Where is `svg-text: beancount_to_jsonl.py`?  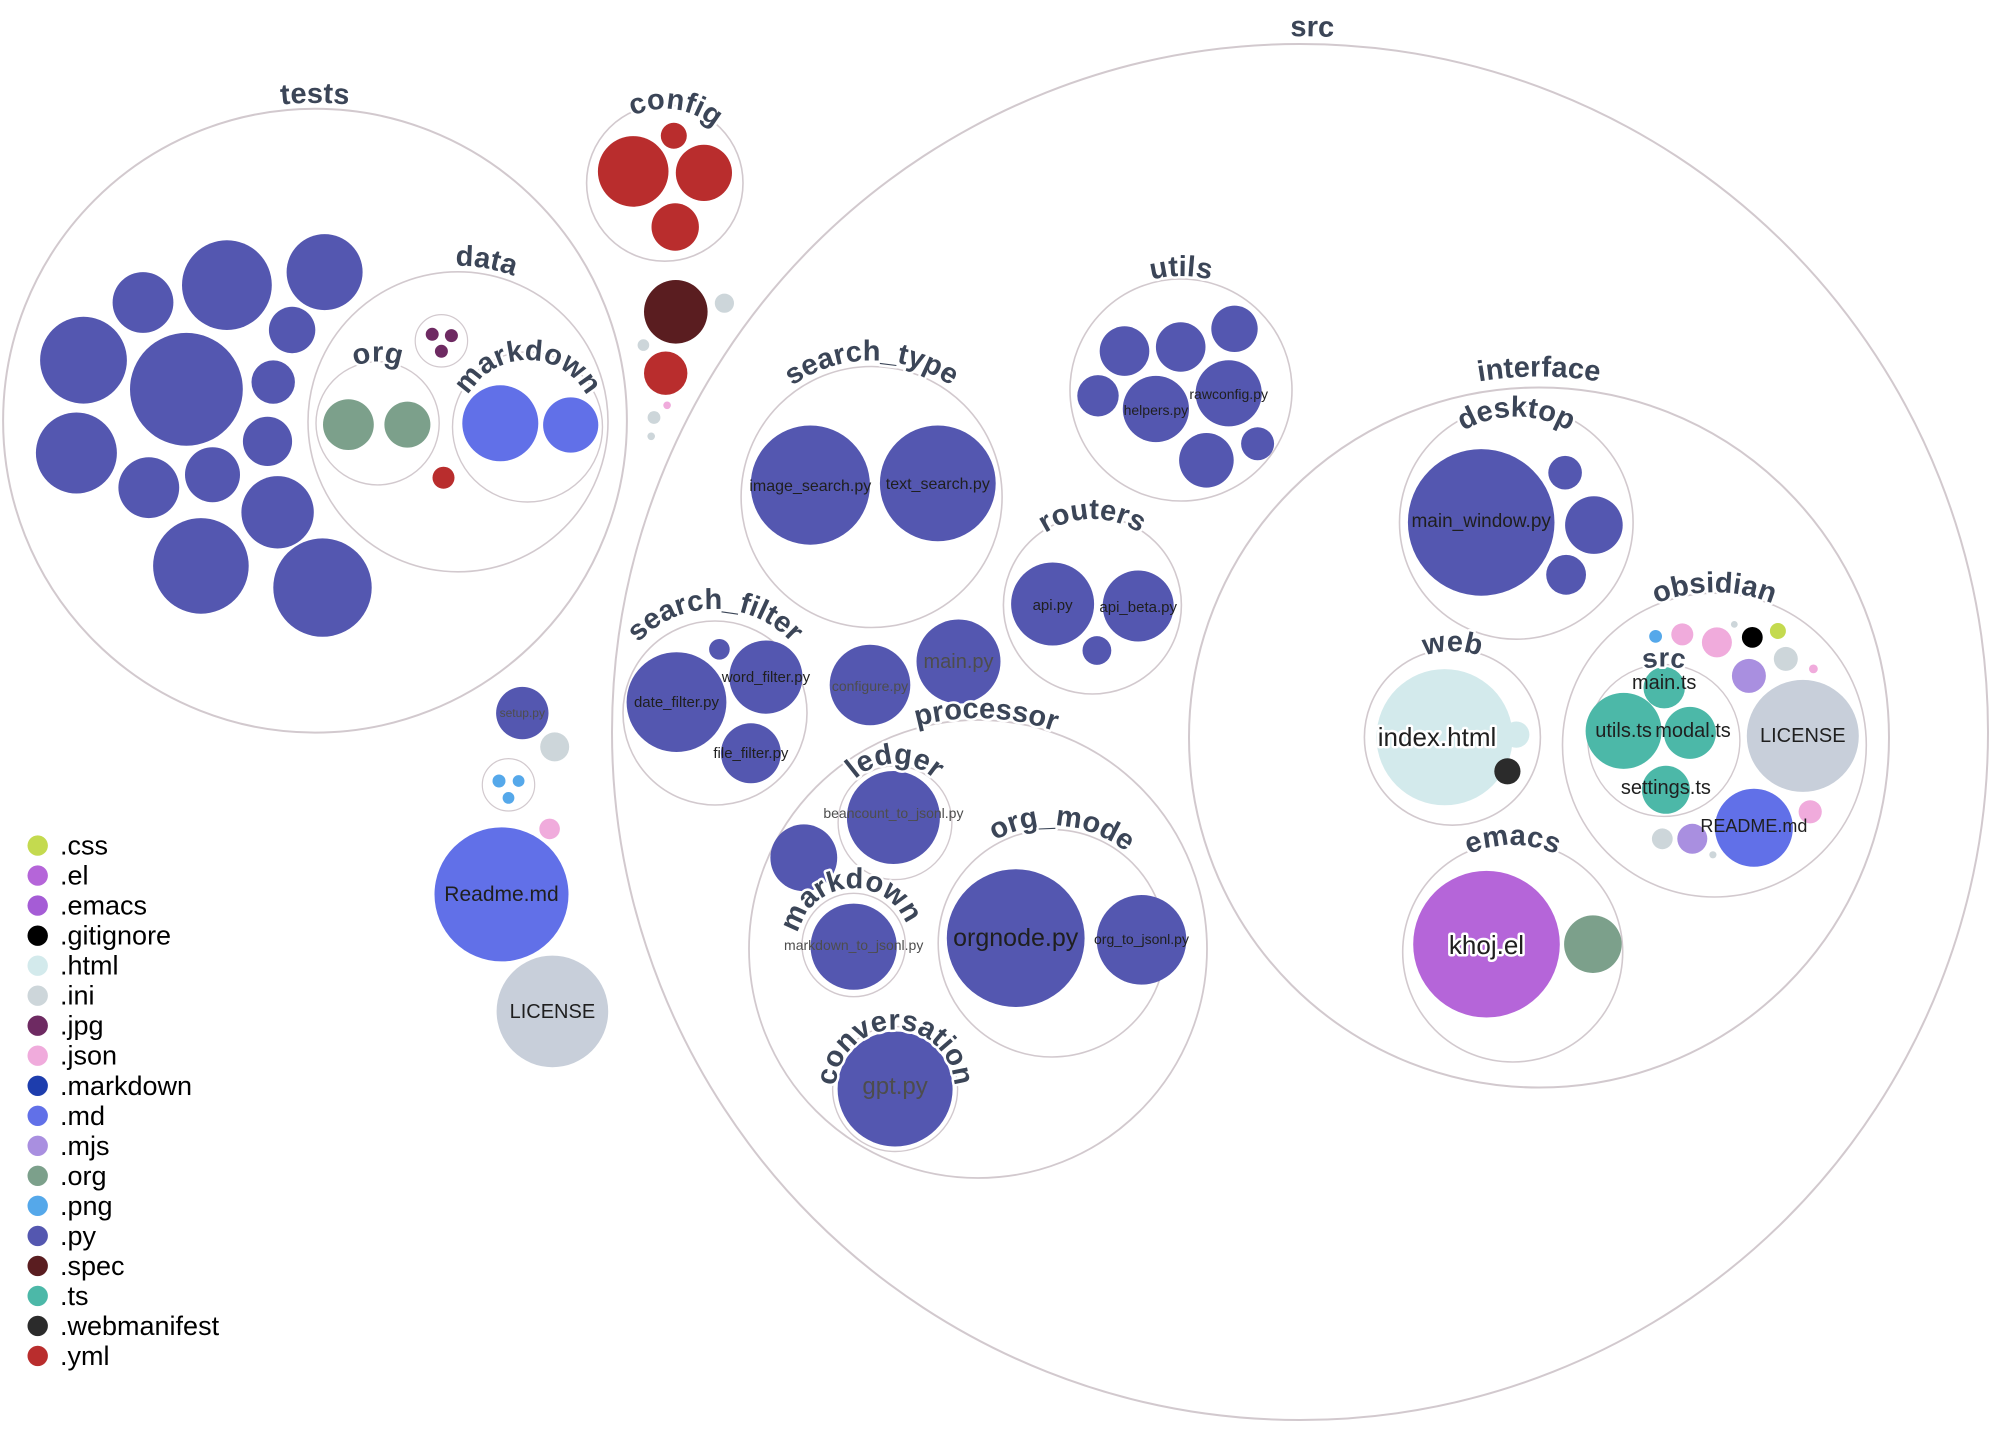
svg-text: beancount_to_jsonl.py is located at coordinates (893, 813).